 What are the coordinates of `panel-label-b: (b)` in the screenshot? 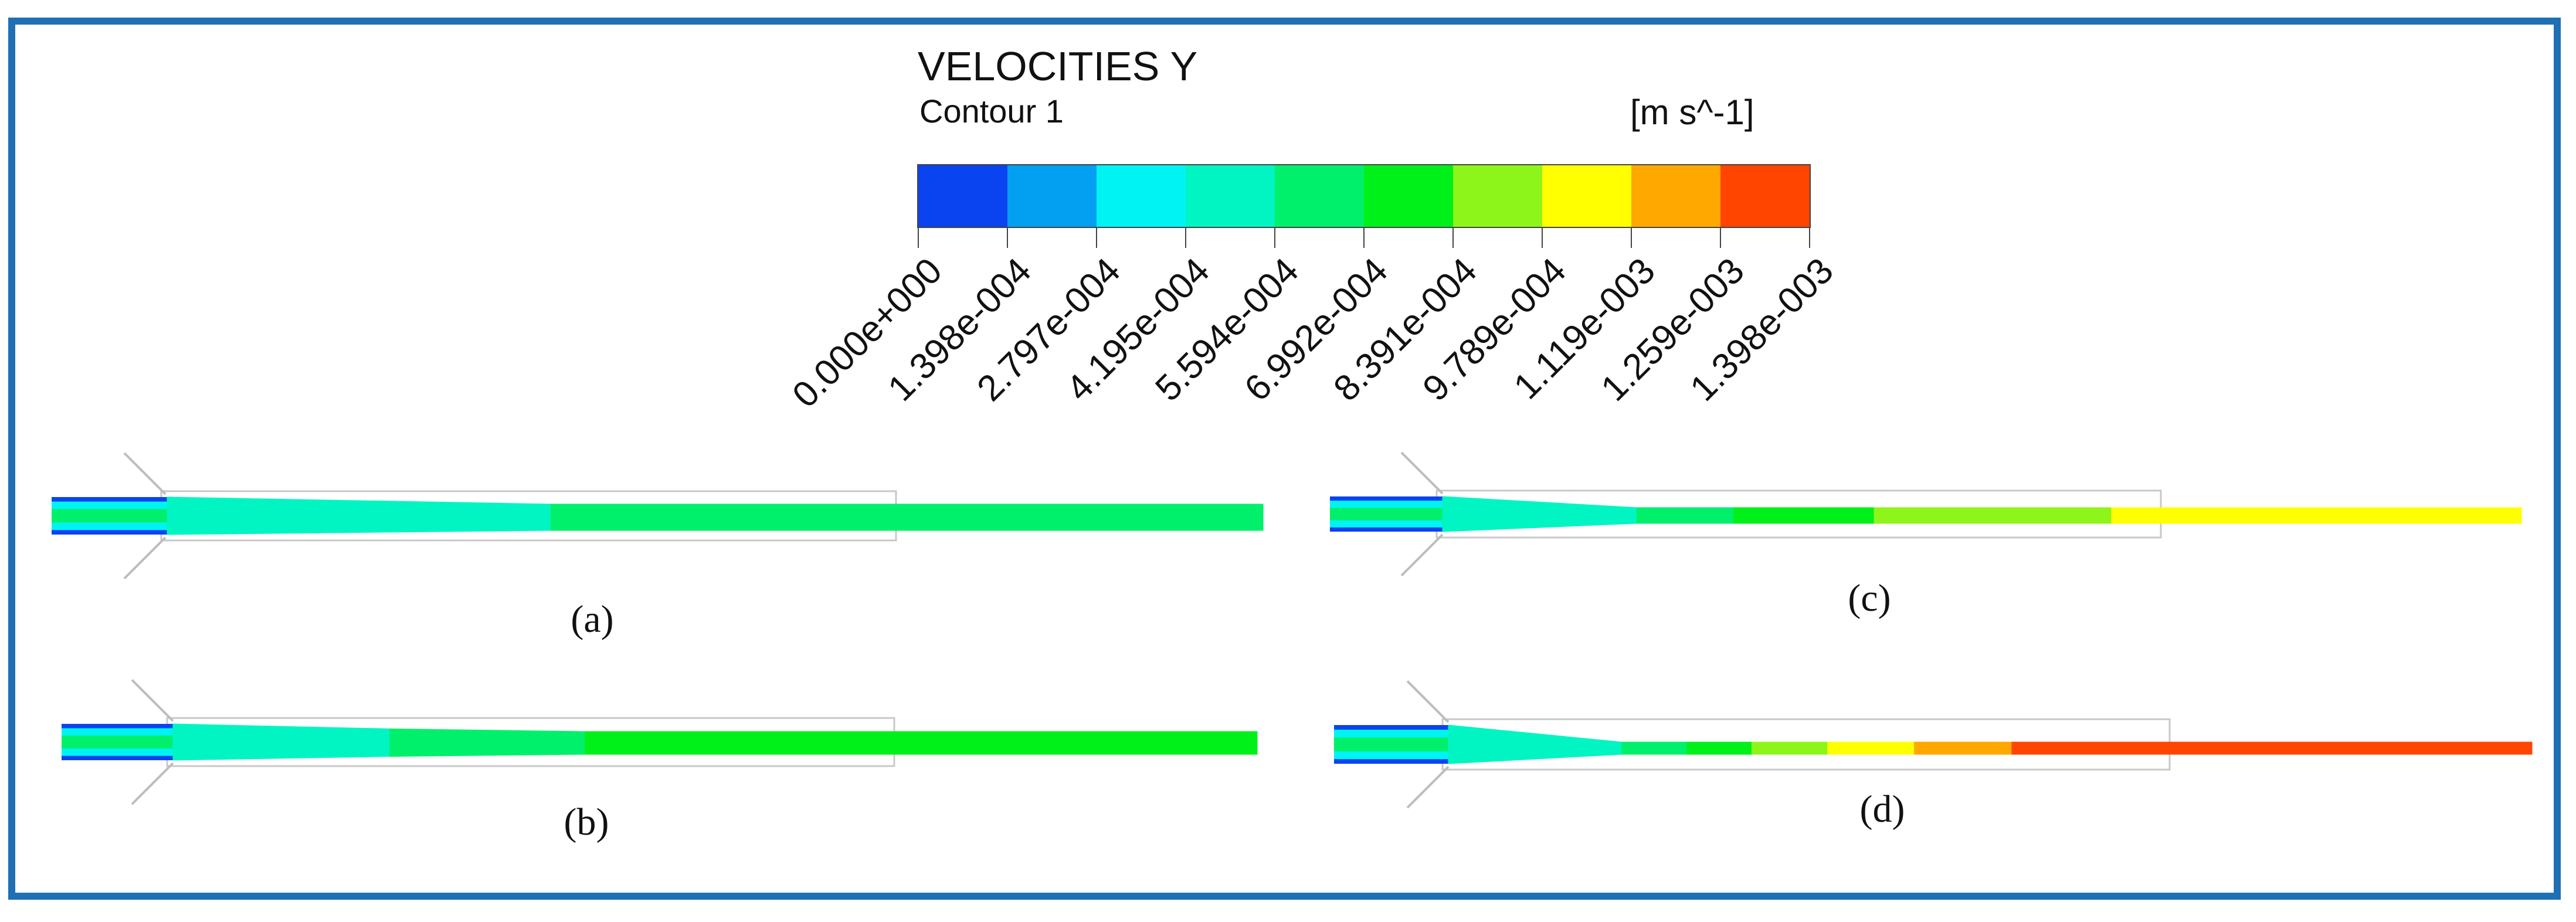 It's located at (586, 822).